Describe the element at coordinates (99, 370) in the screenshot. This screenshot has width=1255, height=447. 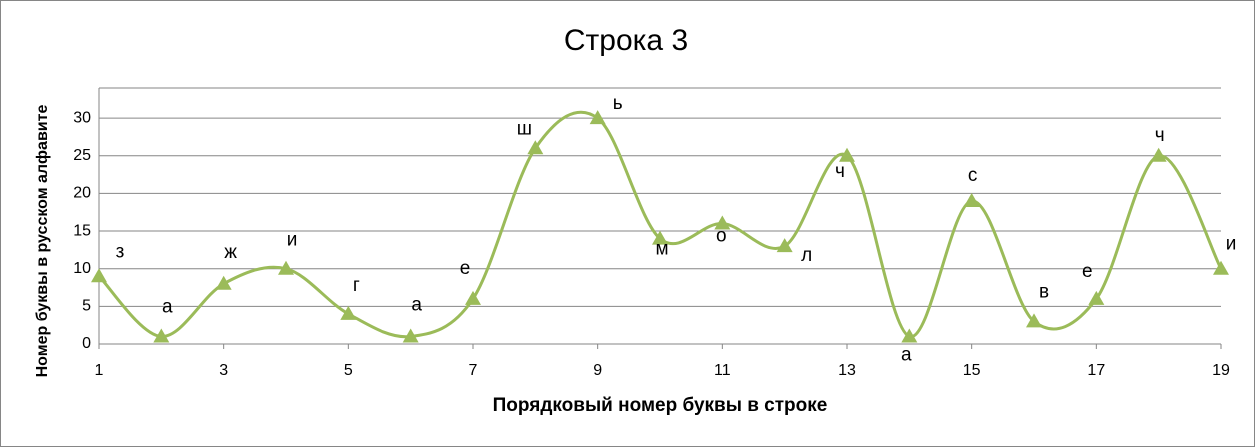
I see `x-tick-label: 1` at that location.